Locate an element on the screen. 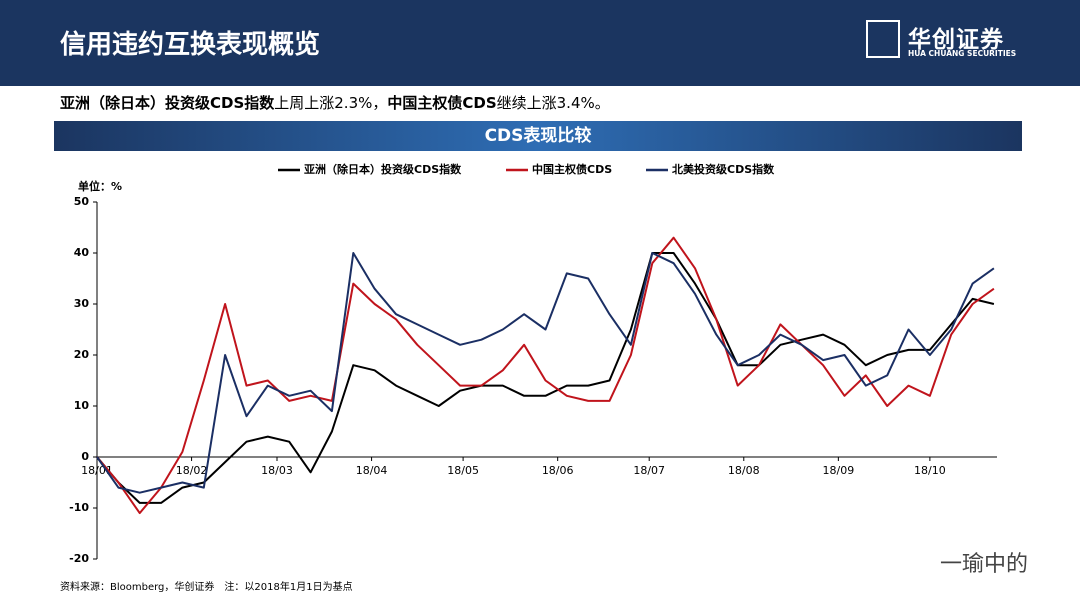 The image size is (1080, 608). logo-icon is located at coordinates (883, 39).